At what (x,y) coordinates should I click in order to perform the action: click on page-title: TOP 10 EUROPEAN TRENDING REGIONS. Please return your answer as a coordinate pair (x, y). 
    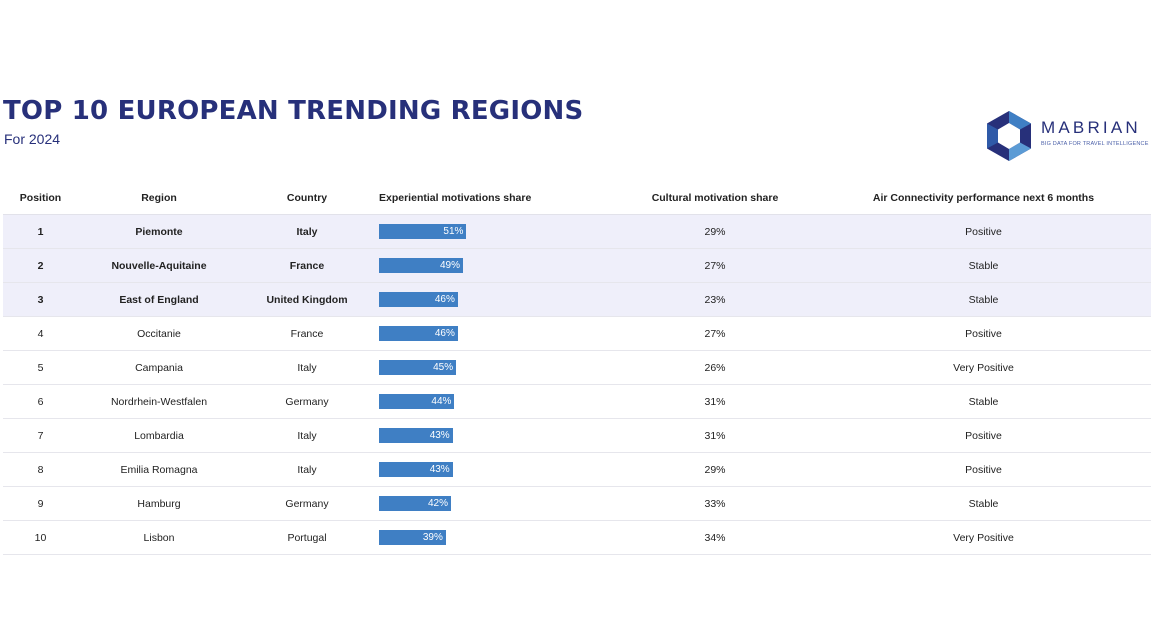
    Looking at the image, I should click on (293, 111).